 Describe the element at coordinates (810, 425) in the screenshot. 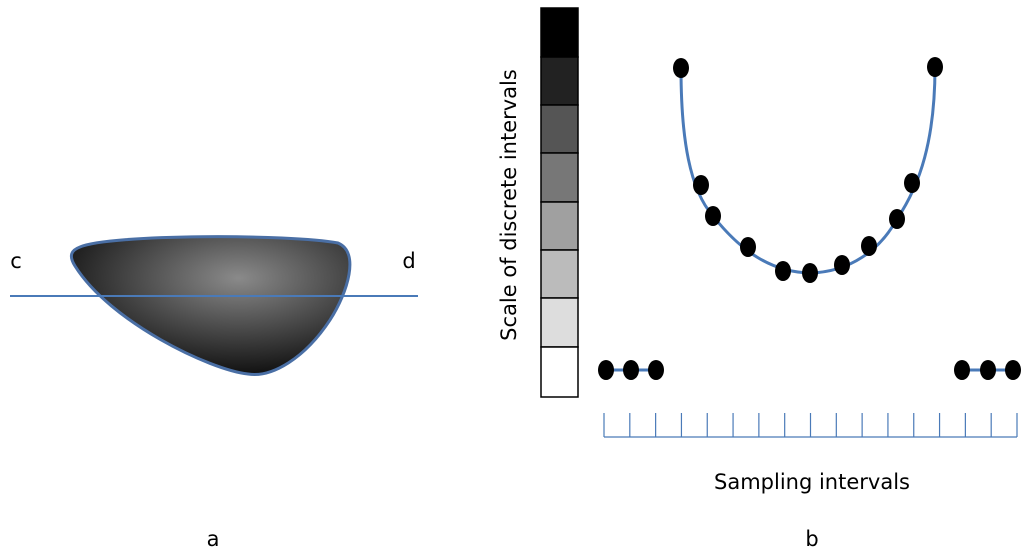

I see `sampling-ruler` at that location.